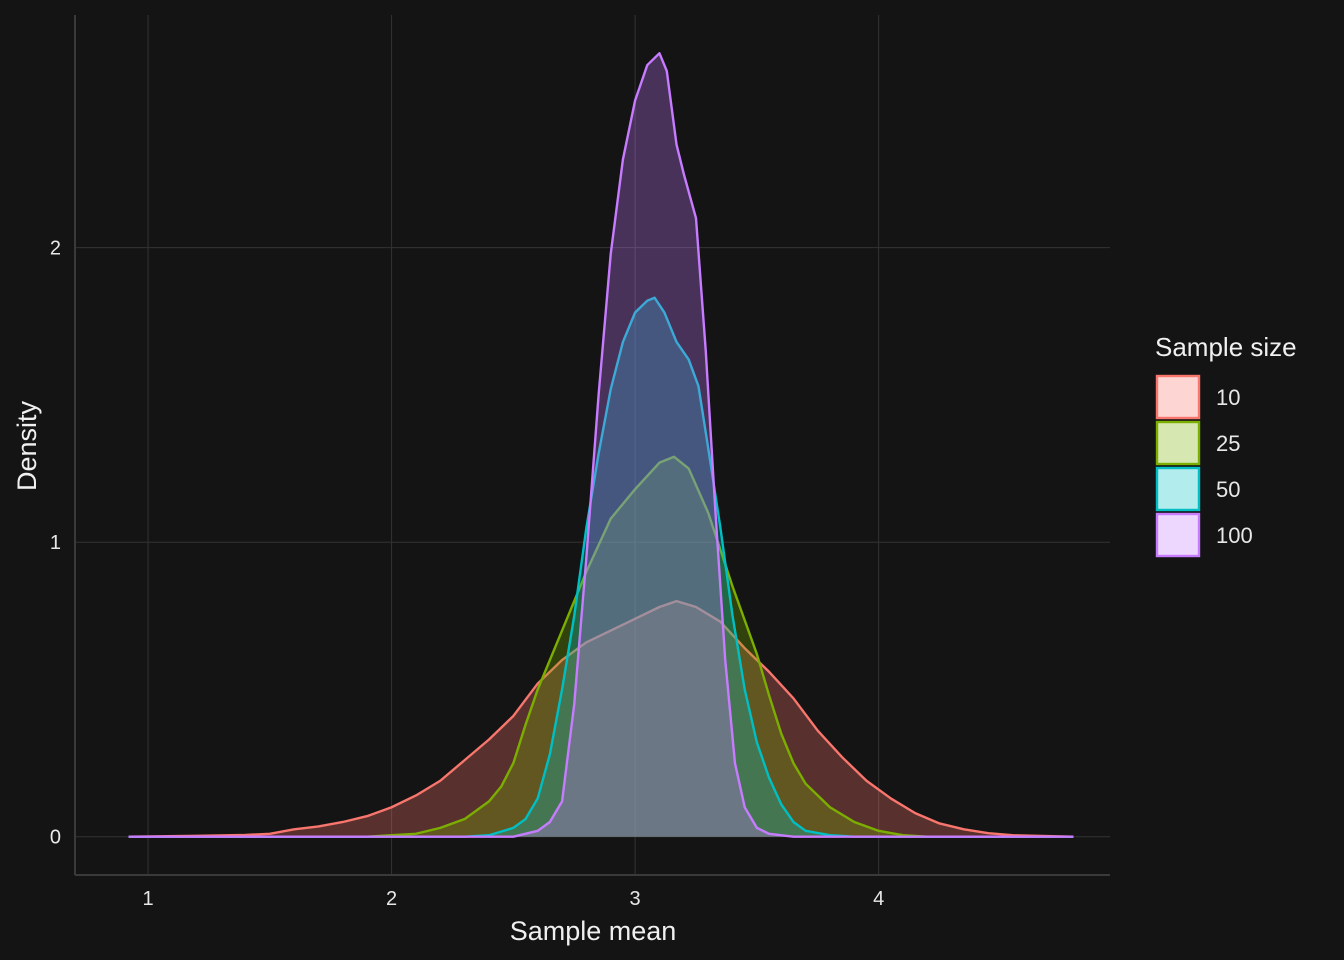 The width and height of the screenshot is (1344, 960). I want to click on y-axis-title: Density, so click(27, 445).